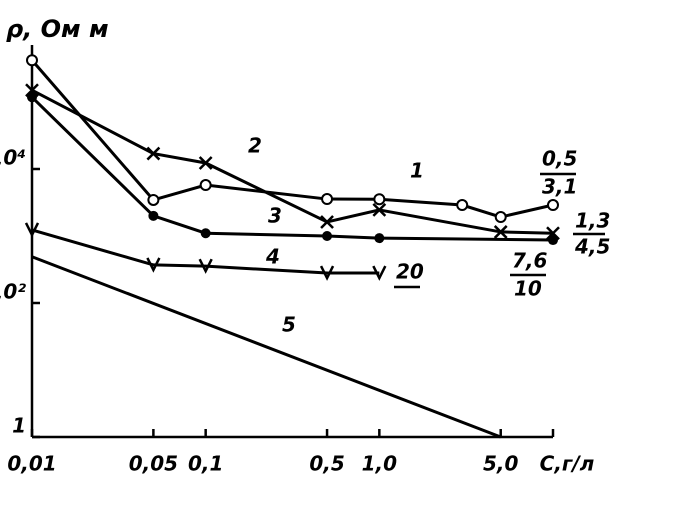 This screenshot has width=674, height=509. Describe the element at coordinates (417, 171) in the screenshot. I see `series-label: 1` at that location.